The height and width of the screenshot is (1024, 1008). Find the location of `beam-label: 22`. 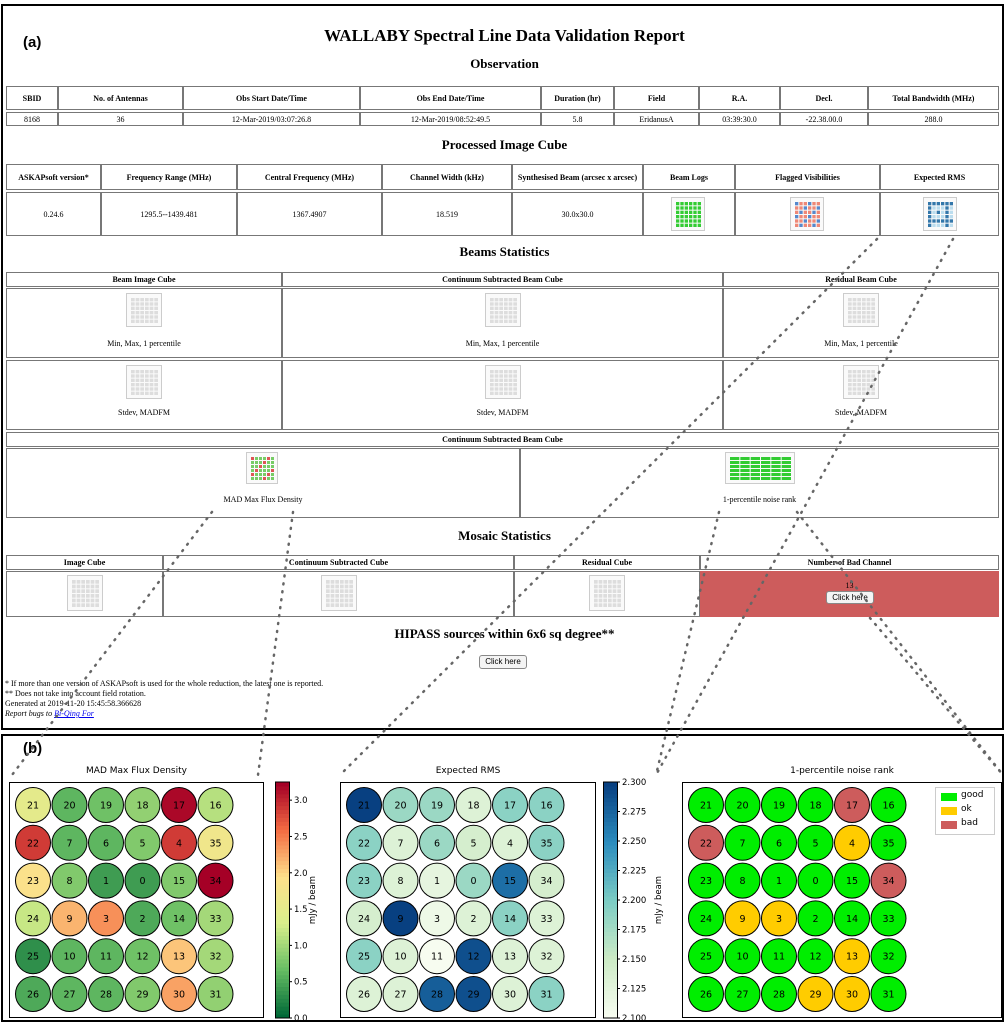

beam-label: 22 is located at coordinates (364, 843).